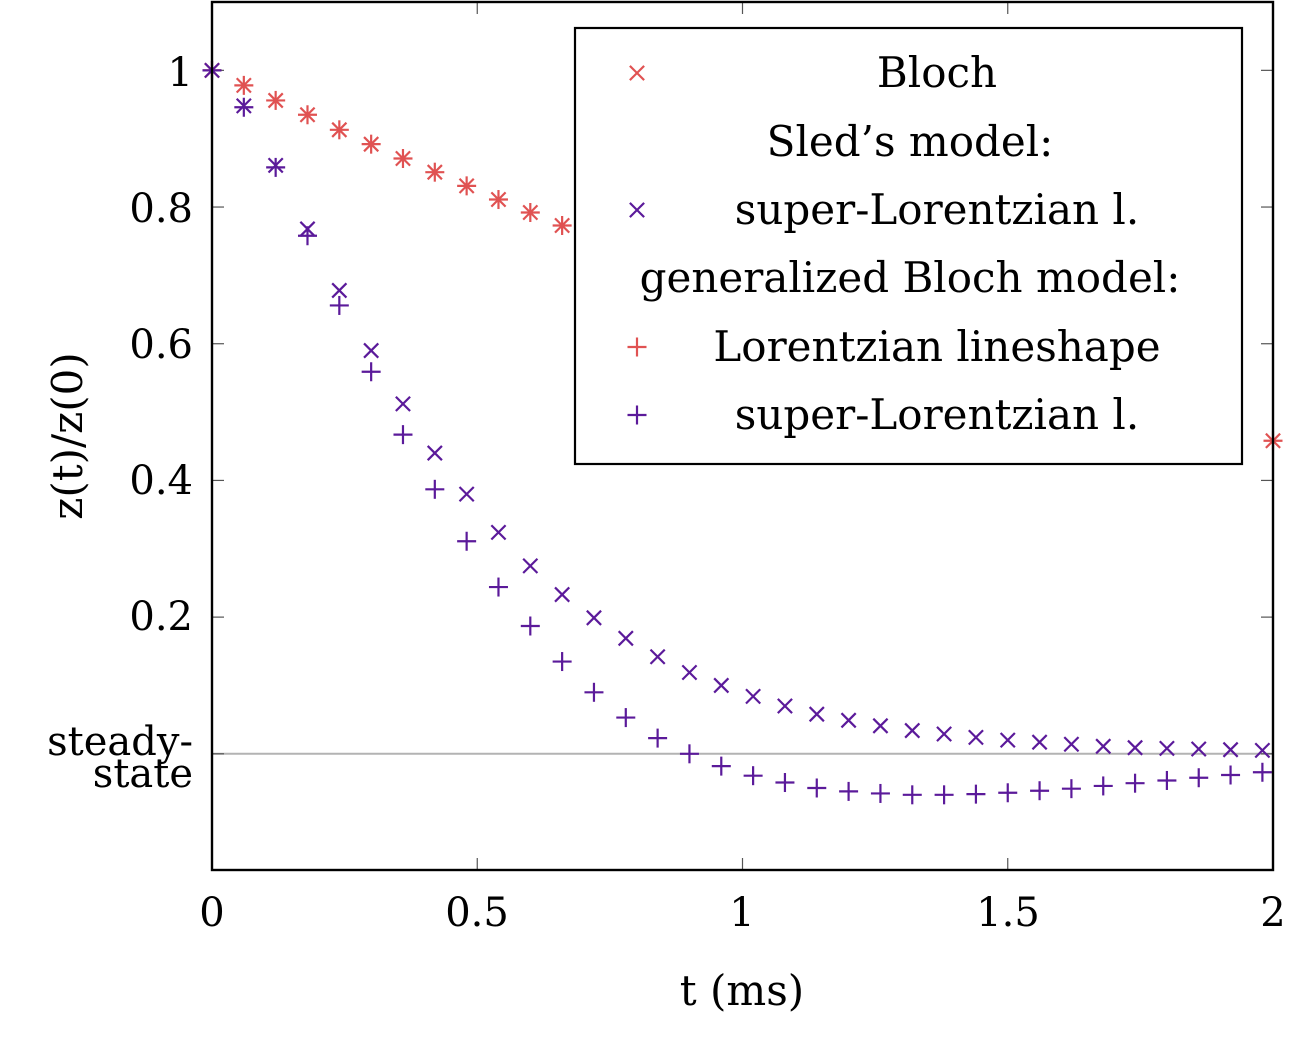  What do you see at coordinates (936, 346) in the screenshot?
I see `legend-label: Lorentzian lineshape` at bounding box center [936, 346].